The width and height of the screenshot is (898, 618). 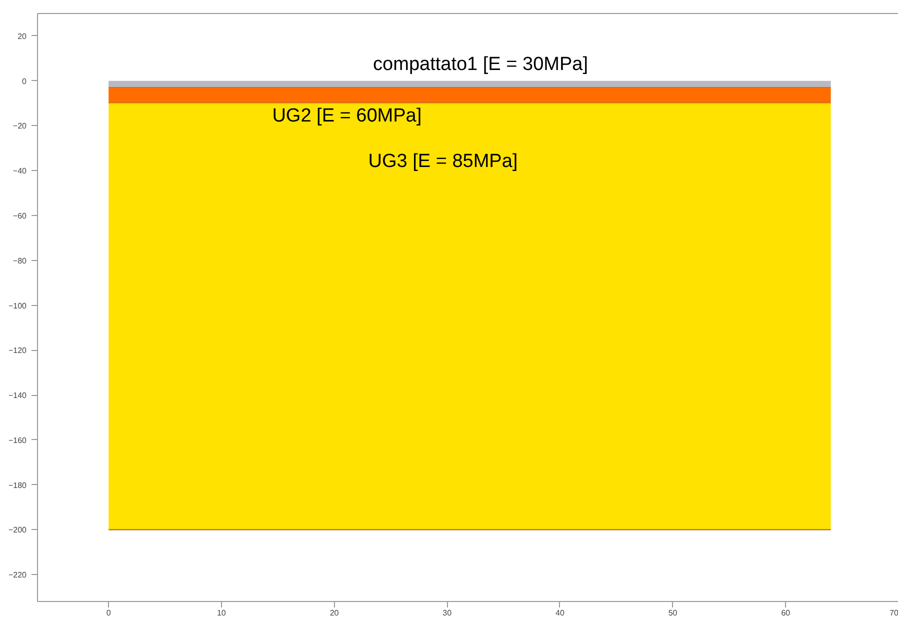 I want to click on x-tick-label: 50, so click(x=673, y=613).